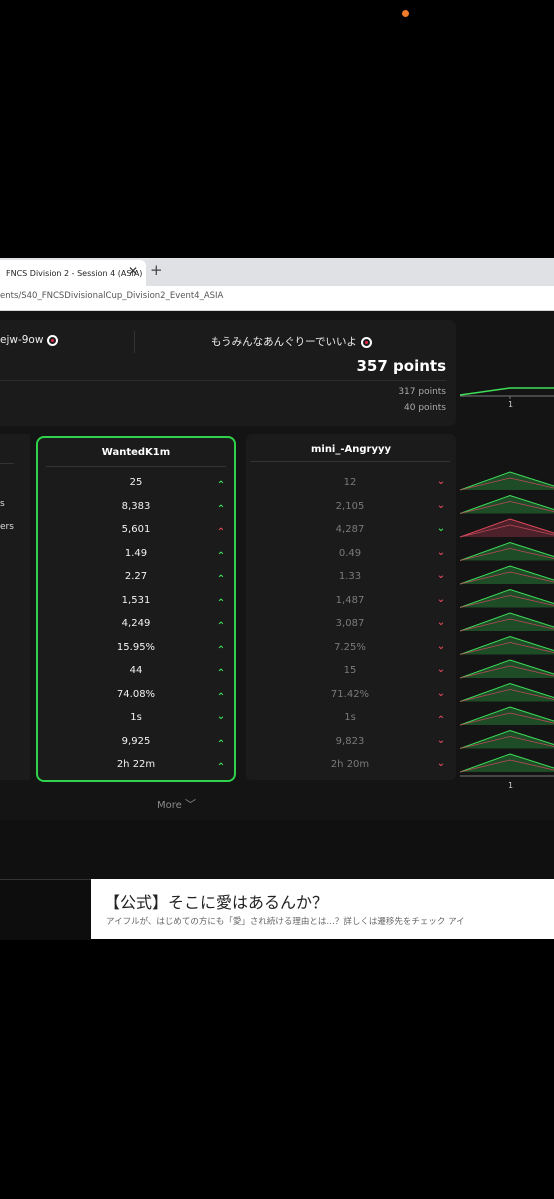  I want to click on points-breakdown-a: 317 points, so click(422, 392).